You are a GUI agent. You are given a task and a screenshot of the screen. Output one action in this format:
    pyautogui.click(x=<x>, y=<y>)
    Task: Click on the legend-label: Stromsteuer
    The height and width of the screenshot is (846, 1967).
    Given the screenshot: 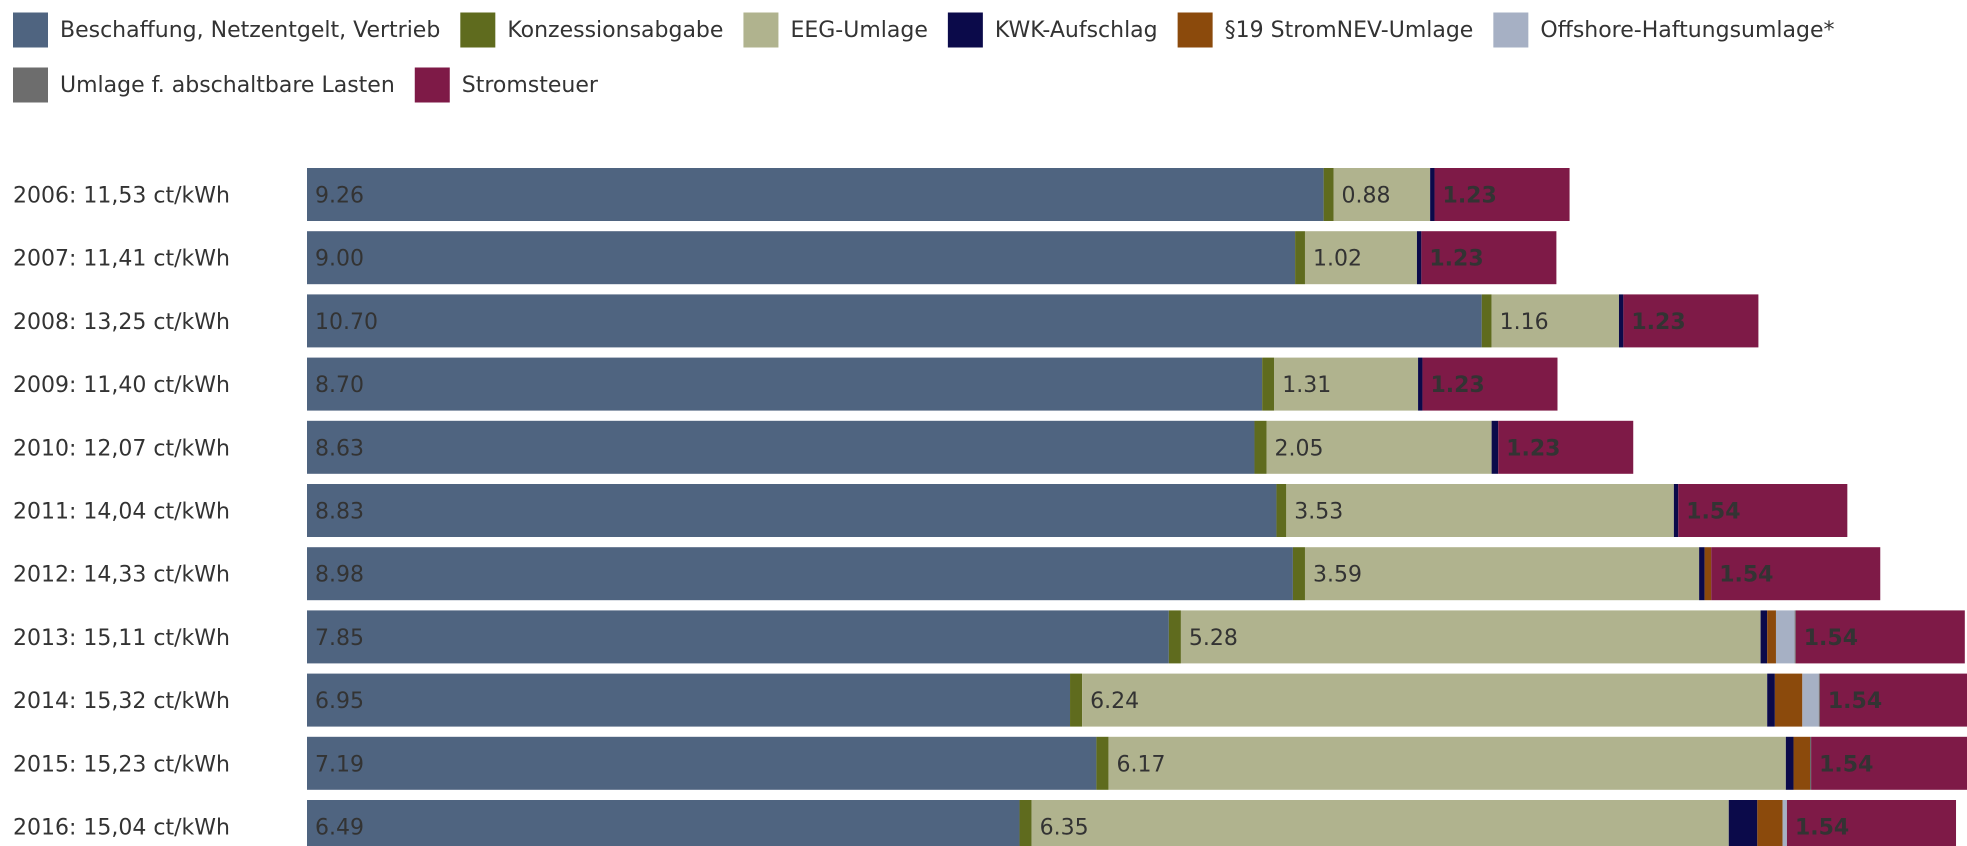 What is the action you would take?
    pyautogui.click(x=530, y=85)
    